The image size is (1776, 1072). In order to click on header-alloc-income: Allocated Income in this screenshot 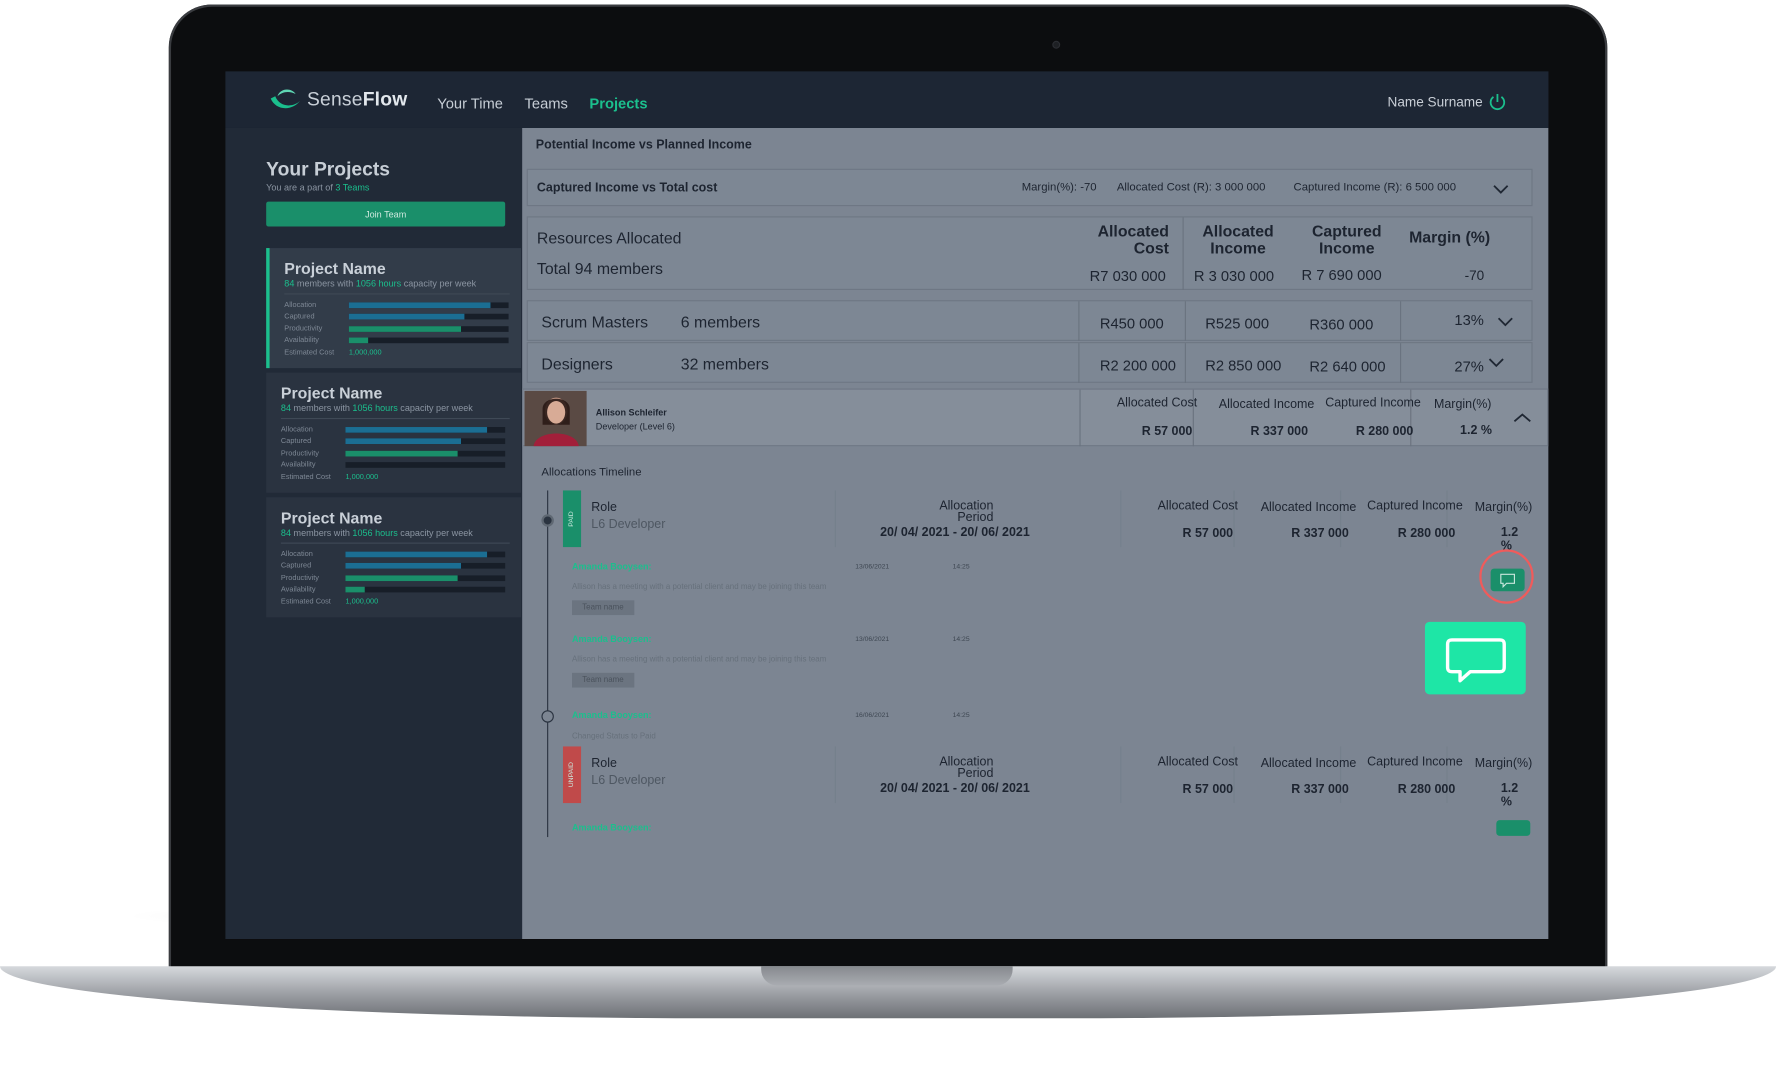, I will do `click(1238, 240)`.